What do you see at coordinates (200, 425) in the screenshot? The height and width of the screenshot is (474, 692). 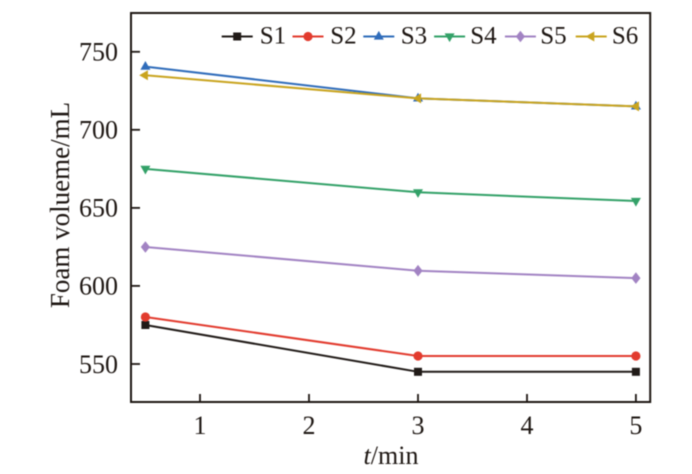 I see `svg-text: 1` at bounding box center [200, 425].